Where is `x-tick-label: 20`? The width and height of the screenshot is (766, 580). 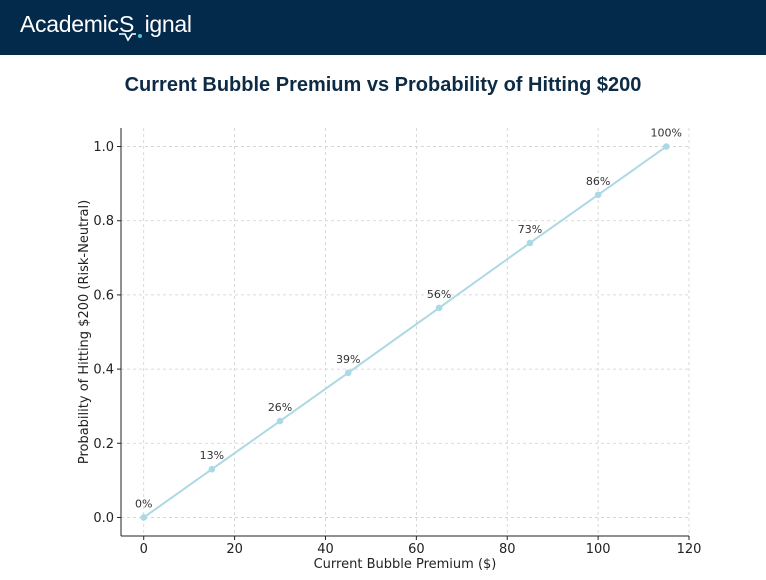 x-tick-label: 20 is located at coordinates (234, 549).